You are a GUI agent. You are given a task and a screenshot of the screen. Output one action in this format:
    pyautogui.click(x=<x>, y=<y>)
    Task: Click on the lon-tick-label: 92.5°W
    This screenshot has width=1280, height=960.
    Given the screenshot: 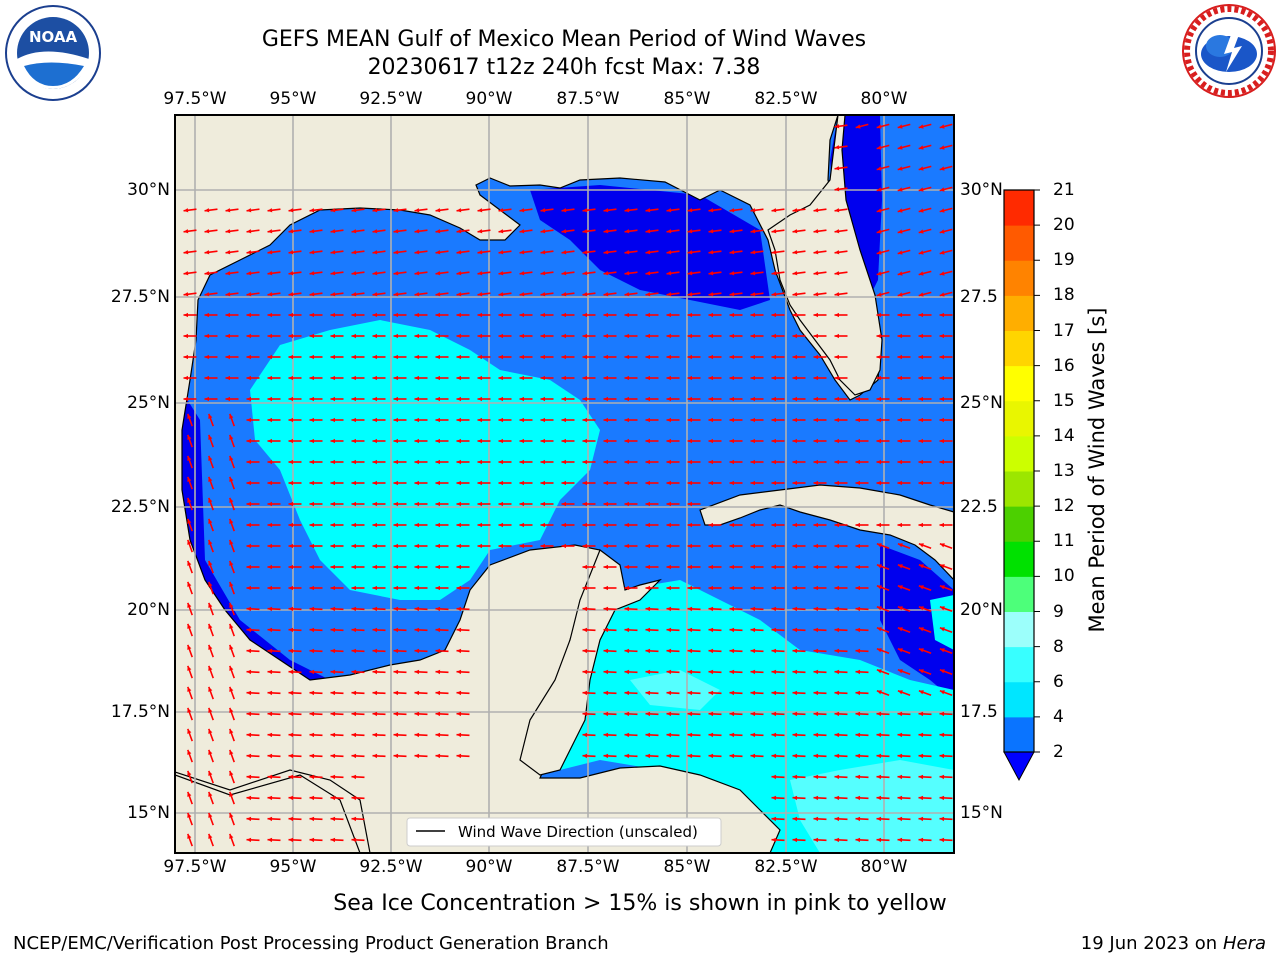 What is the action you would take?
    pyautogui.click(x=391, y=99)
    